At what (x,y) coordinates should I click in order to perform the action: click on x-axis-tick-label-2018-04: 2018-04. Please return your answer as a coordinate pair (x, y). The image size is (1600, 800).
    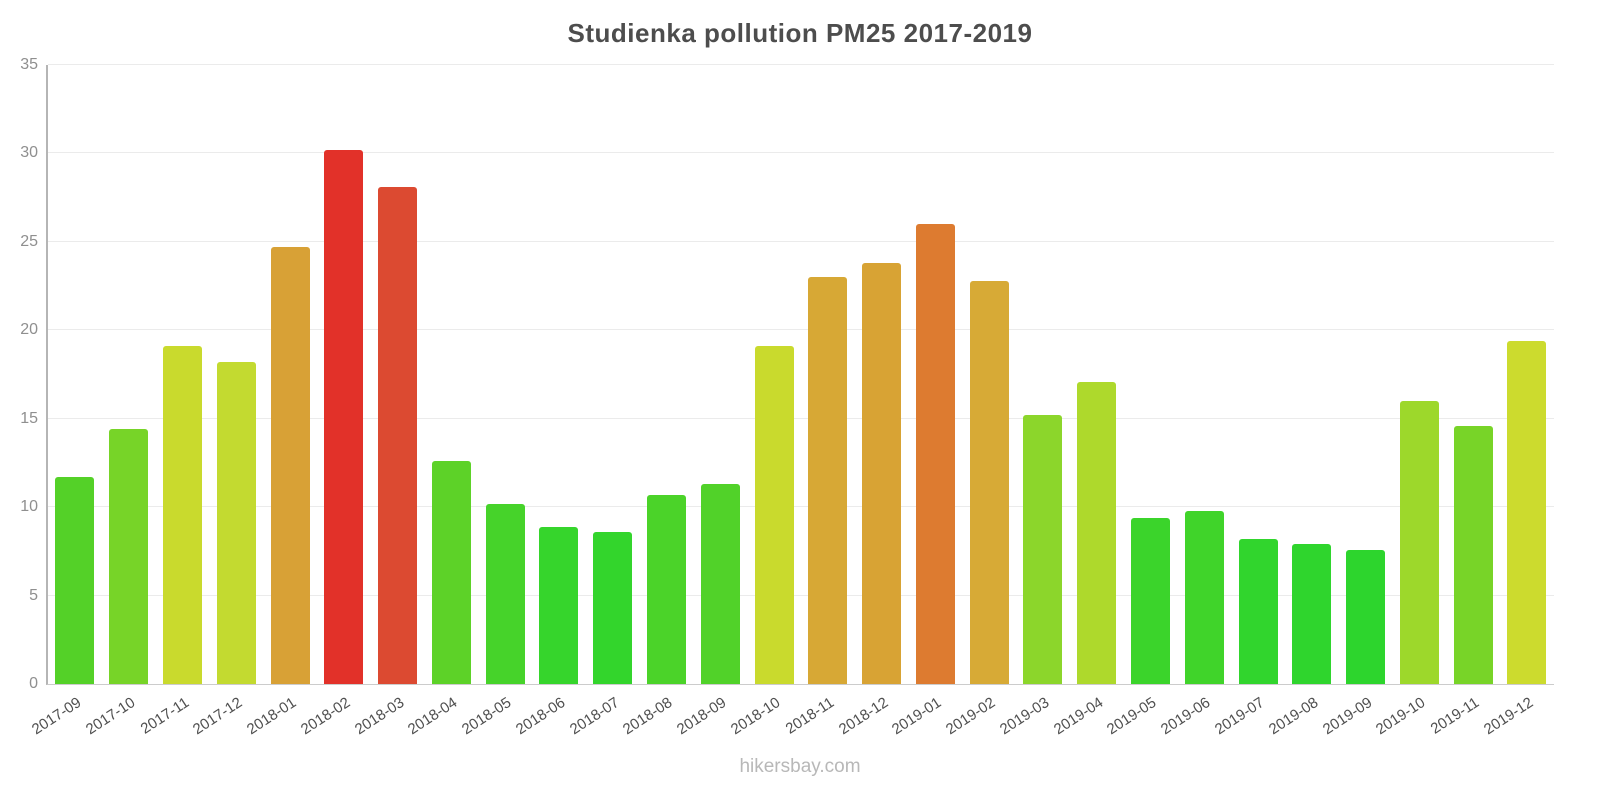
    Looking at the image, I should click on (433, 716).